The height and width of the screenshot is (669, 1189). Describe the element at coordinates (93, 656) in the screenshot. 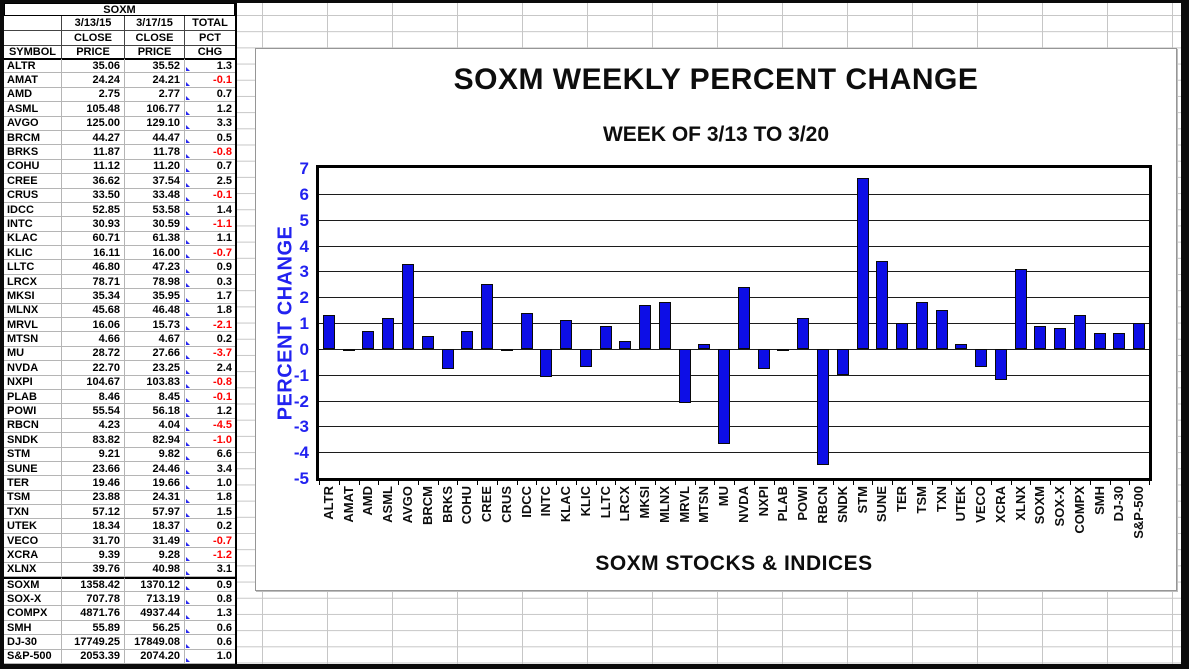

I see `cell-close-1: 2053.39` at that location.